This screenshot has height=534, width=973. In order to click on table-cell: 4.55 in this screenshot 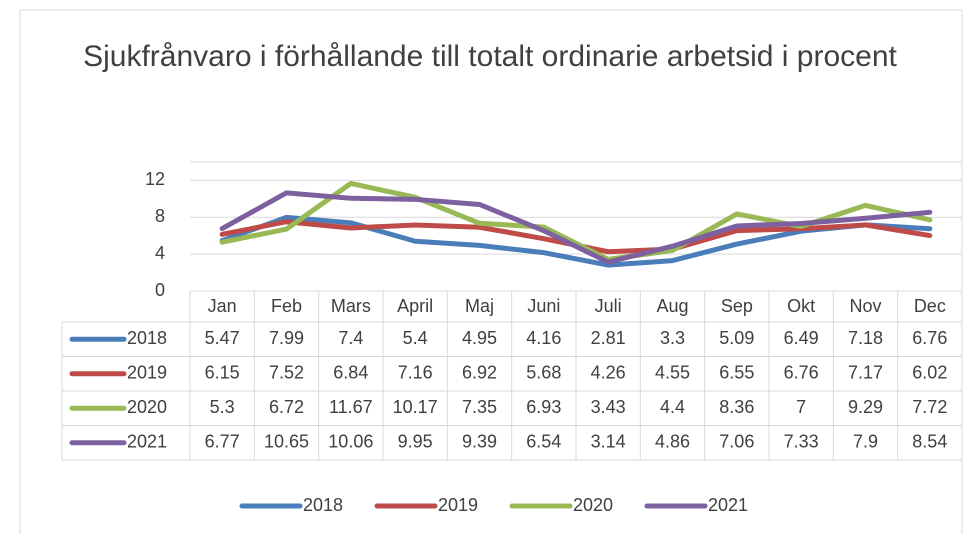, I will do `click(672, 373)`.